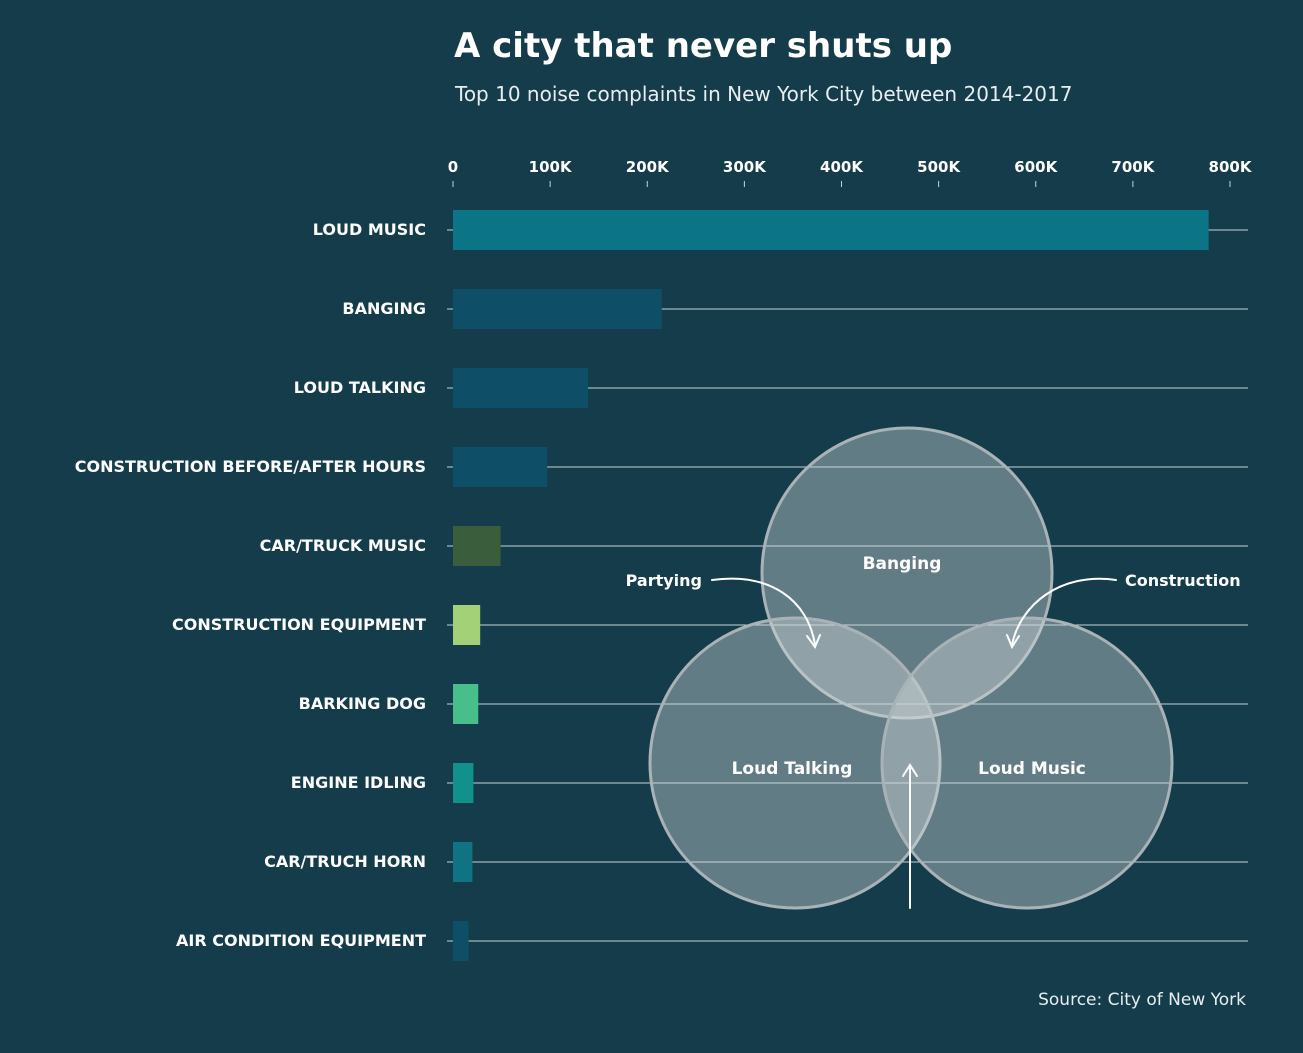 The height and width of the screenshot is (1053, 1303). Describe the element at coordinates (1036, 167) in the screenshot. I see `x-tick-label: 600K` at that location.